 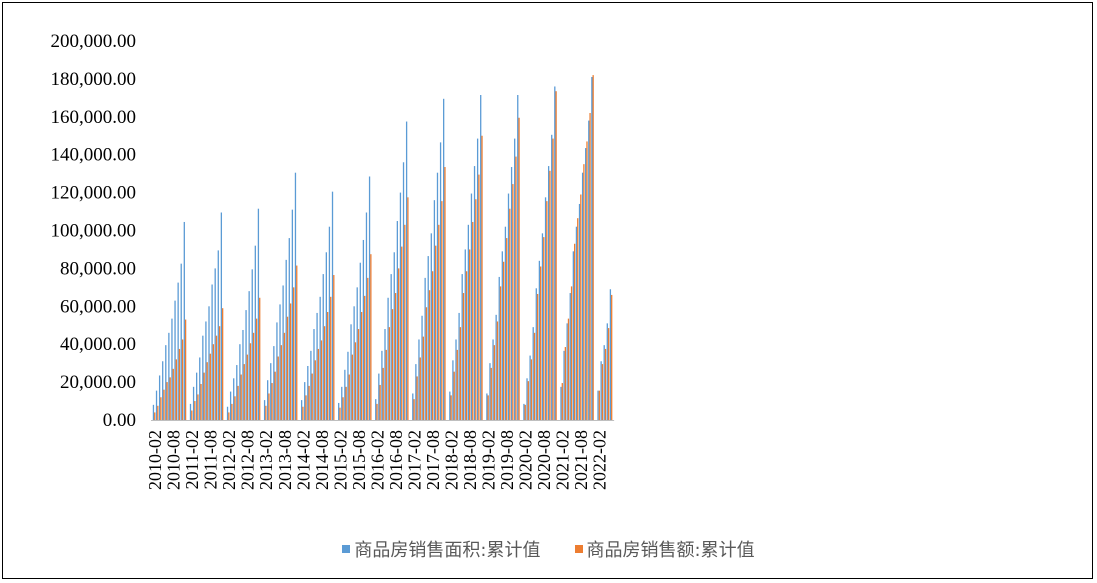 What do you see at coordinates (548, 549) in the screenshot?
I see `legend: 商品房销售面积:累计值 商品房销售额:累计值` at bounding box center [548, 549].